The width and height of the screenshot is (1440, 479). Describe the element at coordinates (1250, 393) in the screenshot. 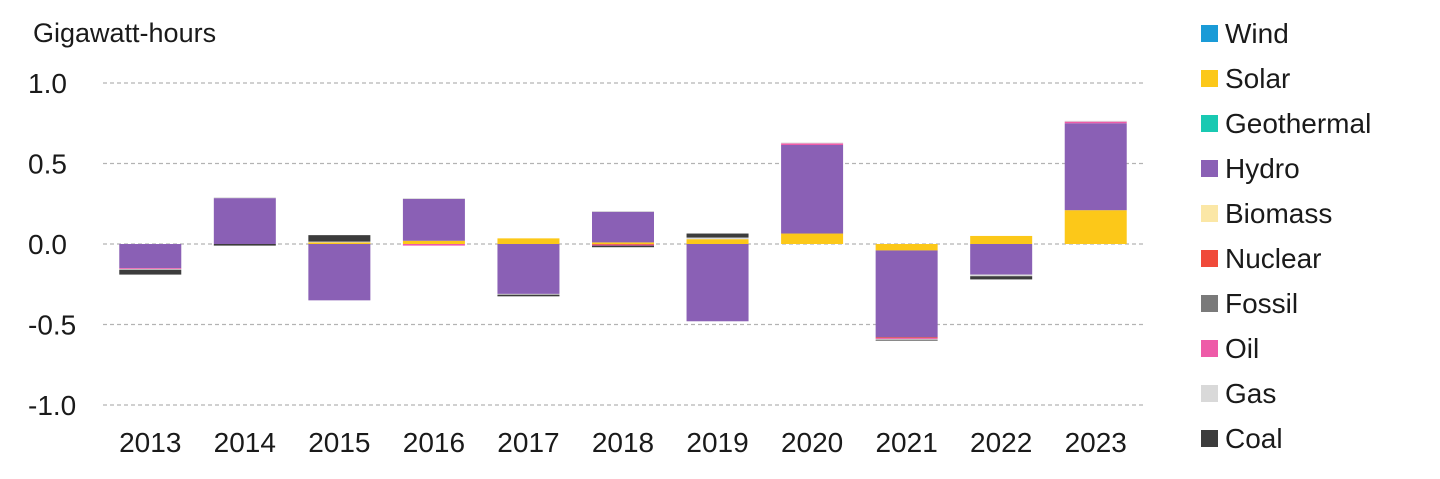

I see `legend-label: Gas` at that location.